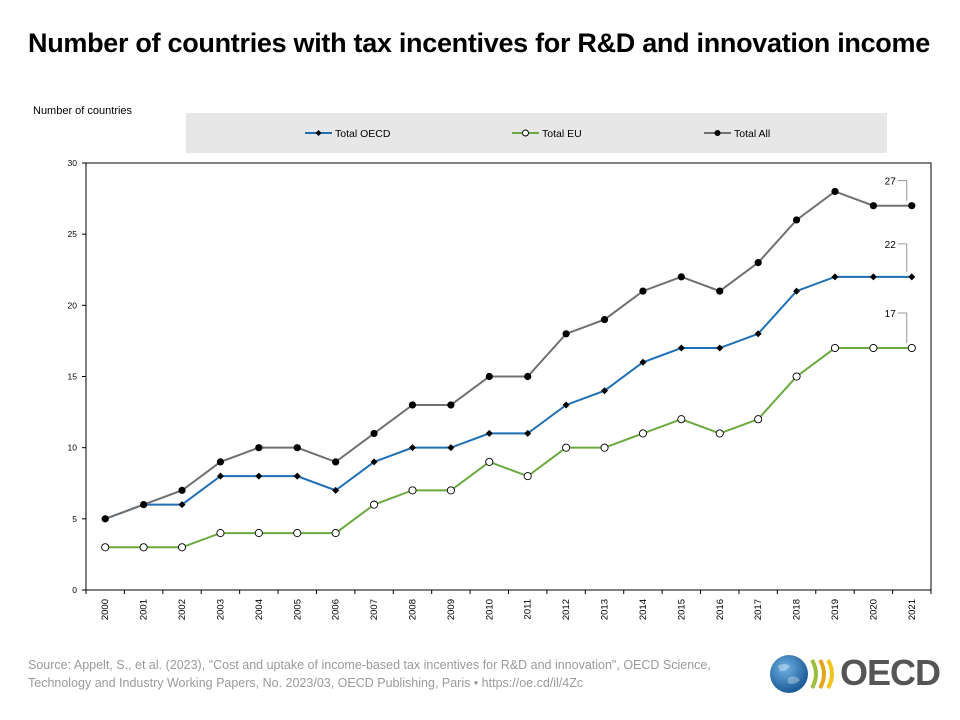  Describe the element at coordinates (720, 609) in the screenshot. I see `x-tick-label: 2016` at that location.